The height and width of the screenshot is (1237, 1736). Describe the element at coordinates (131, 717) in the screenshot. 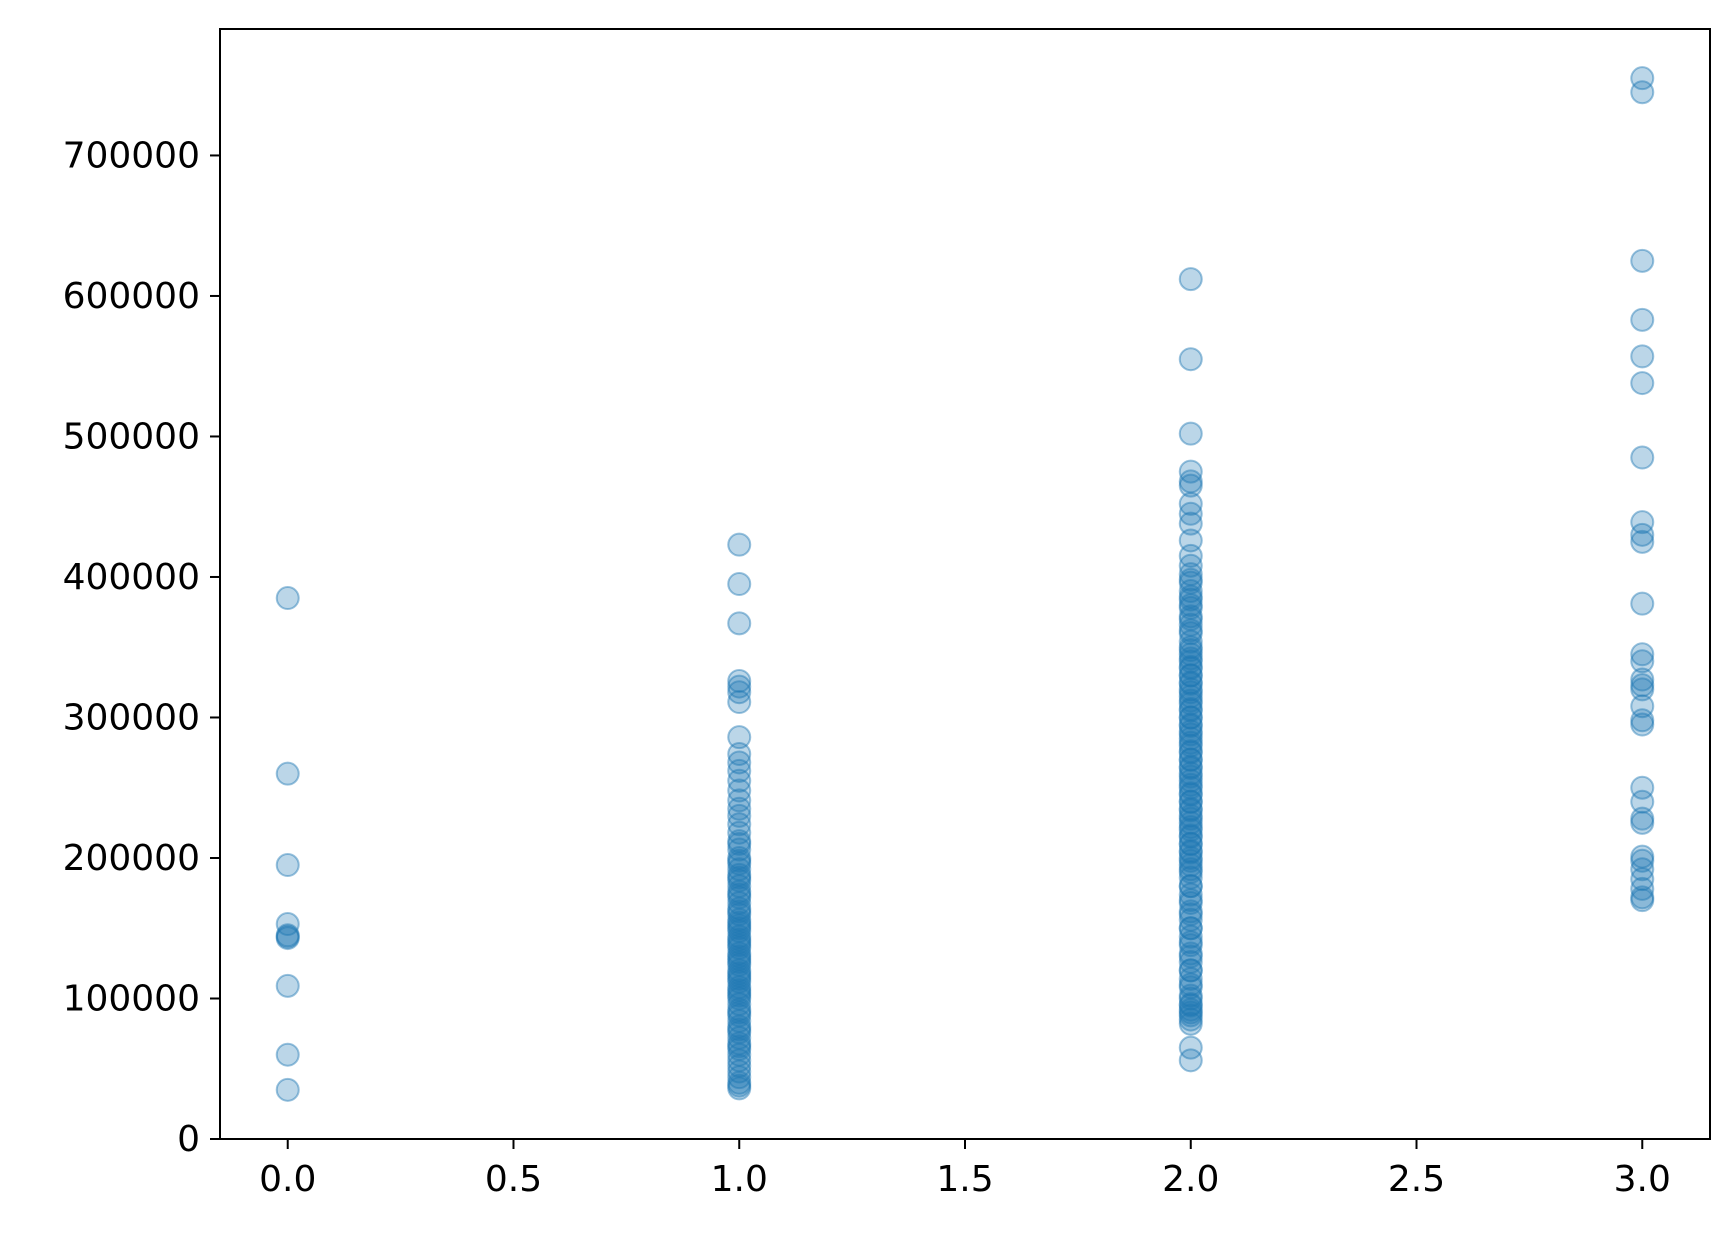

I see `y-tick-label: 300000` at that location.